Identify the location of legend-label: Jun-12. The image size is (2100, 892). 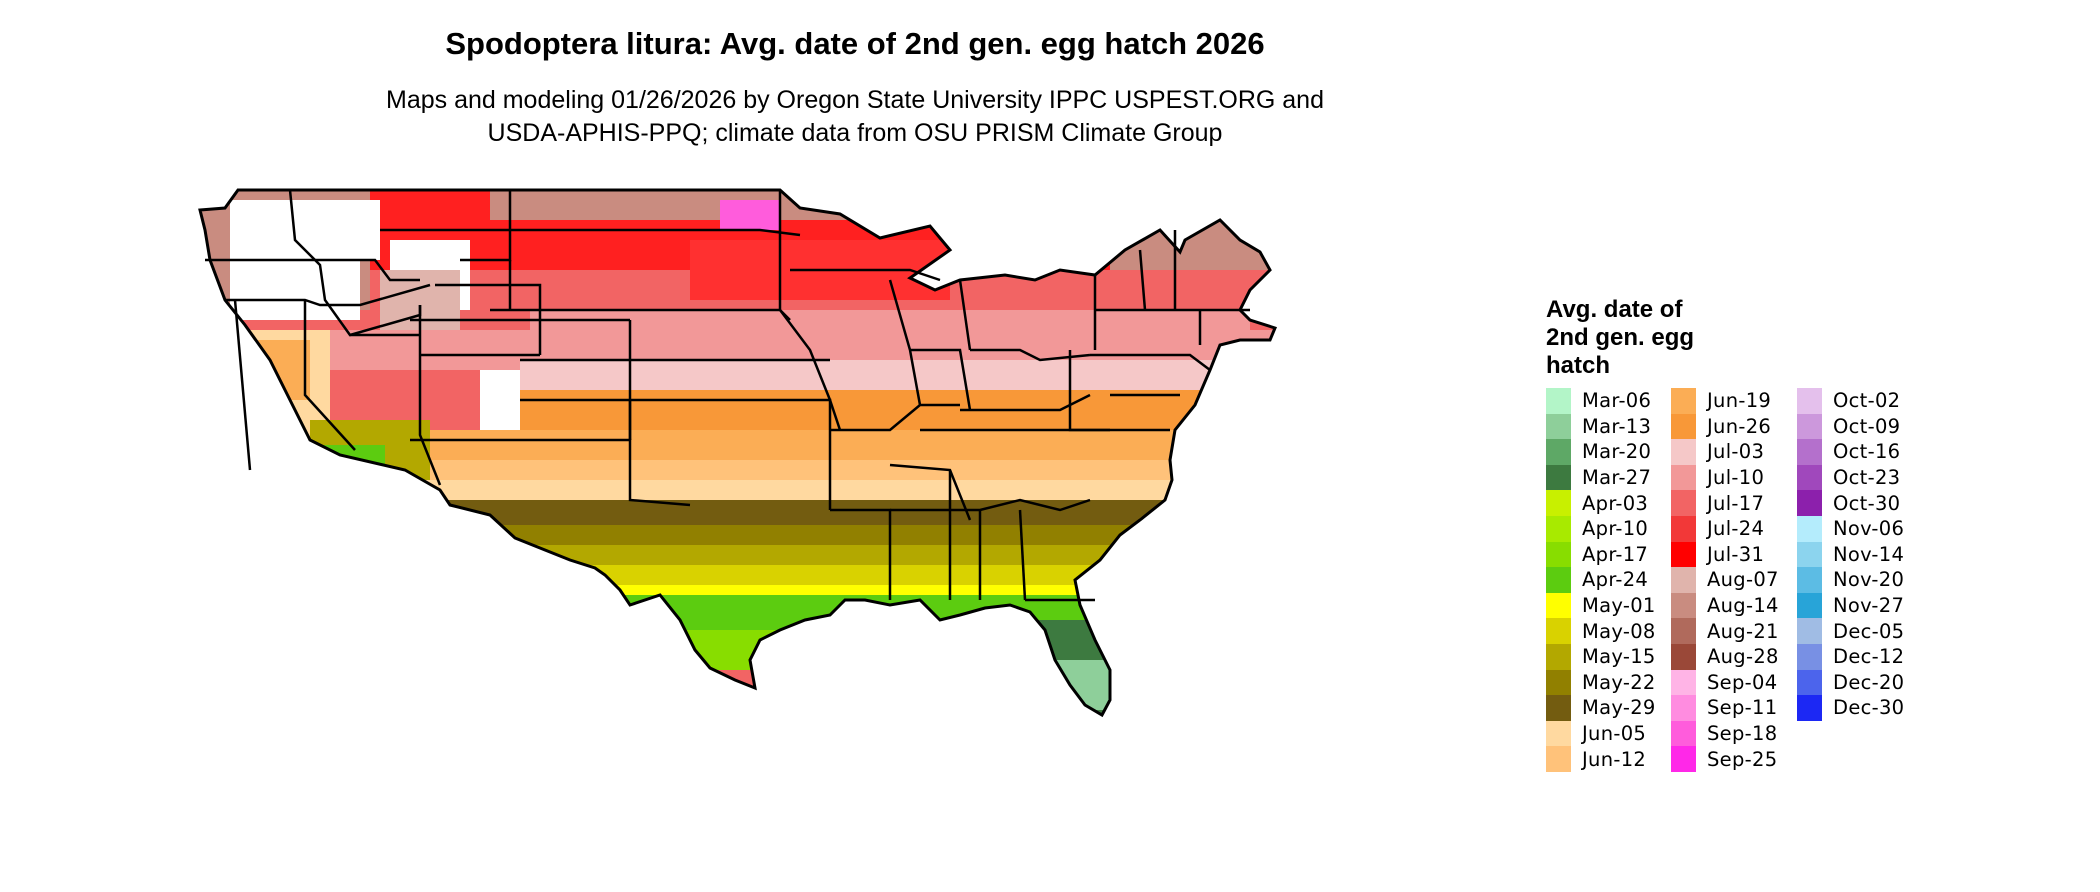
(1614, 759).